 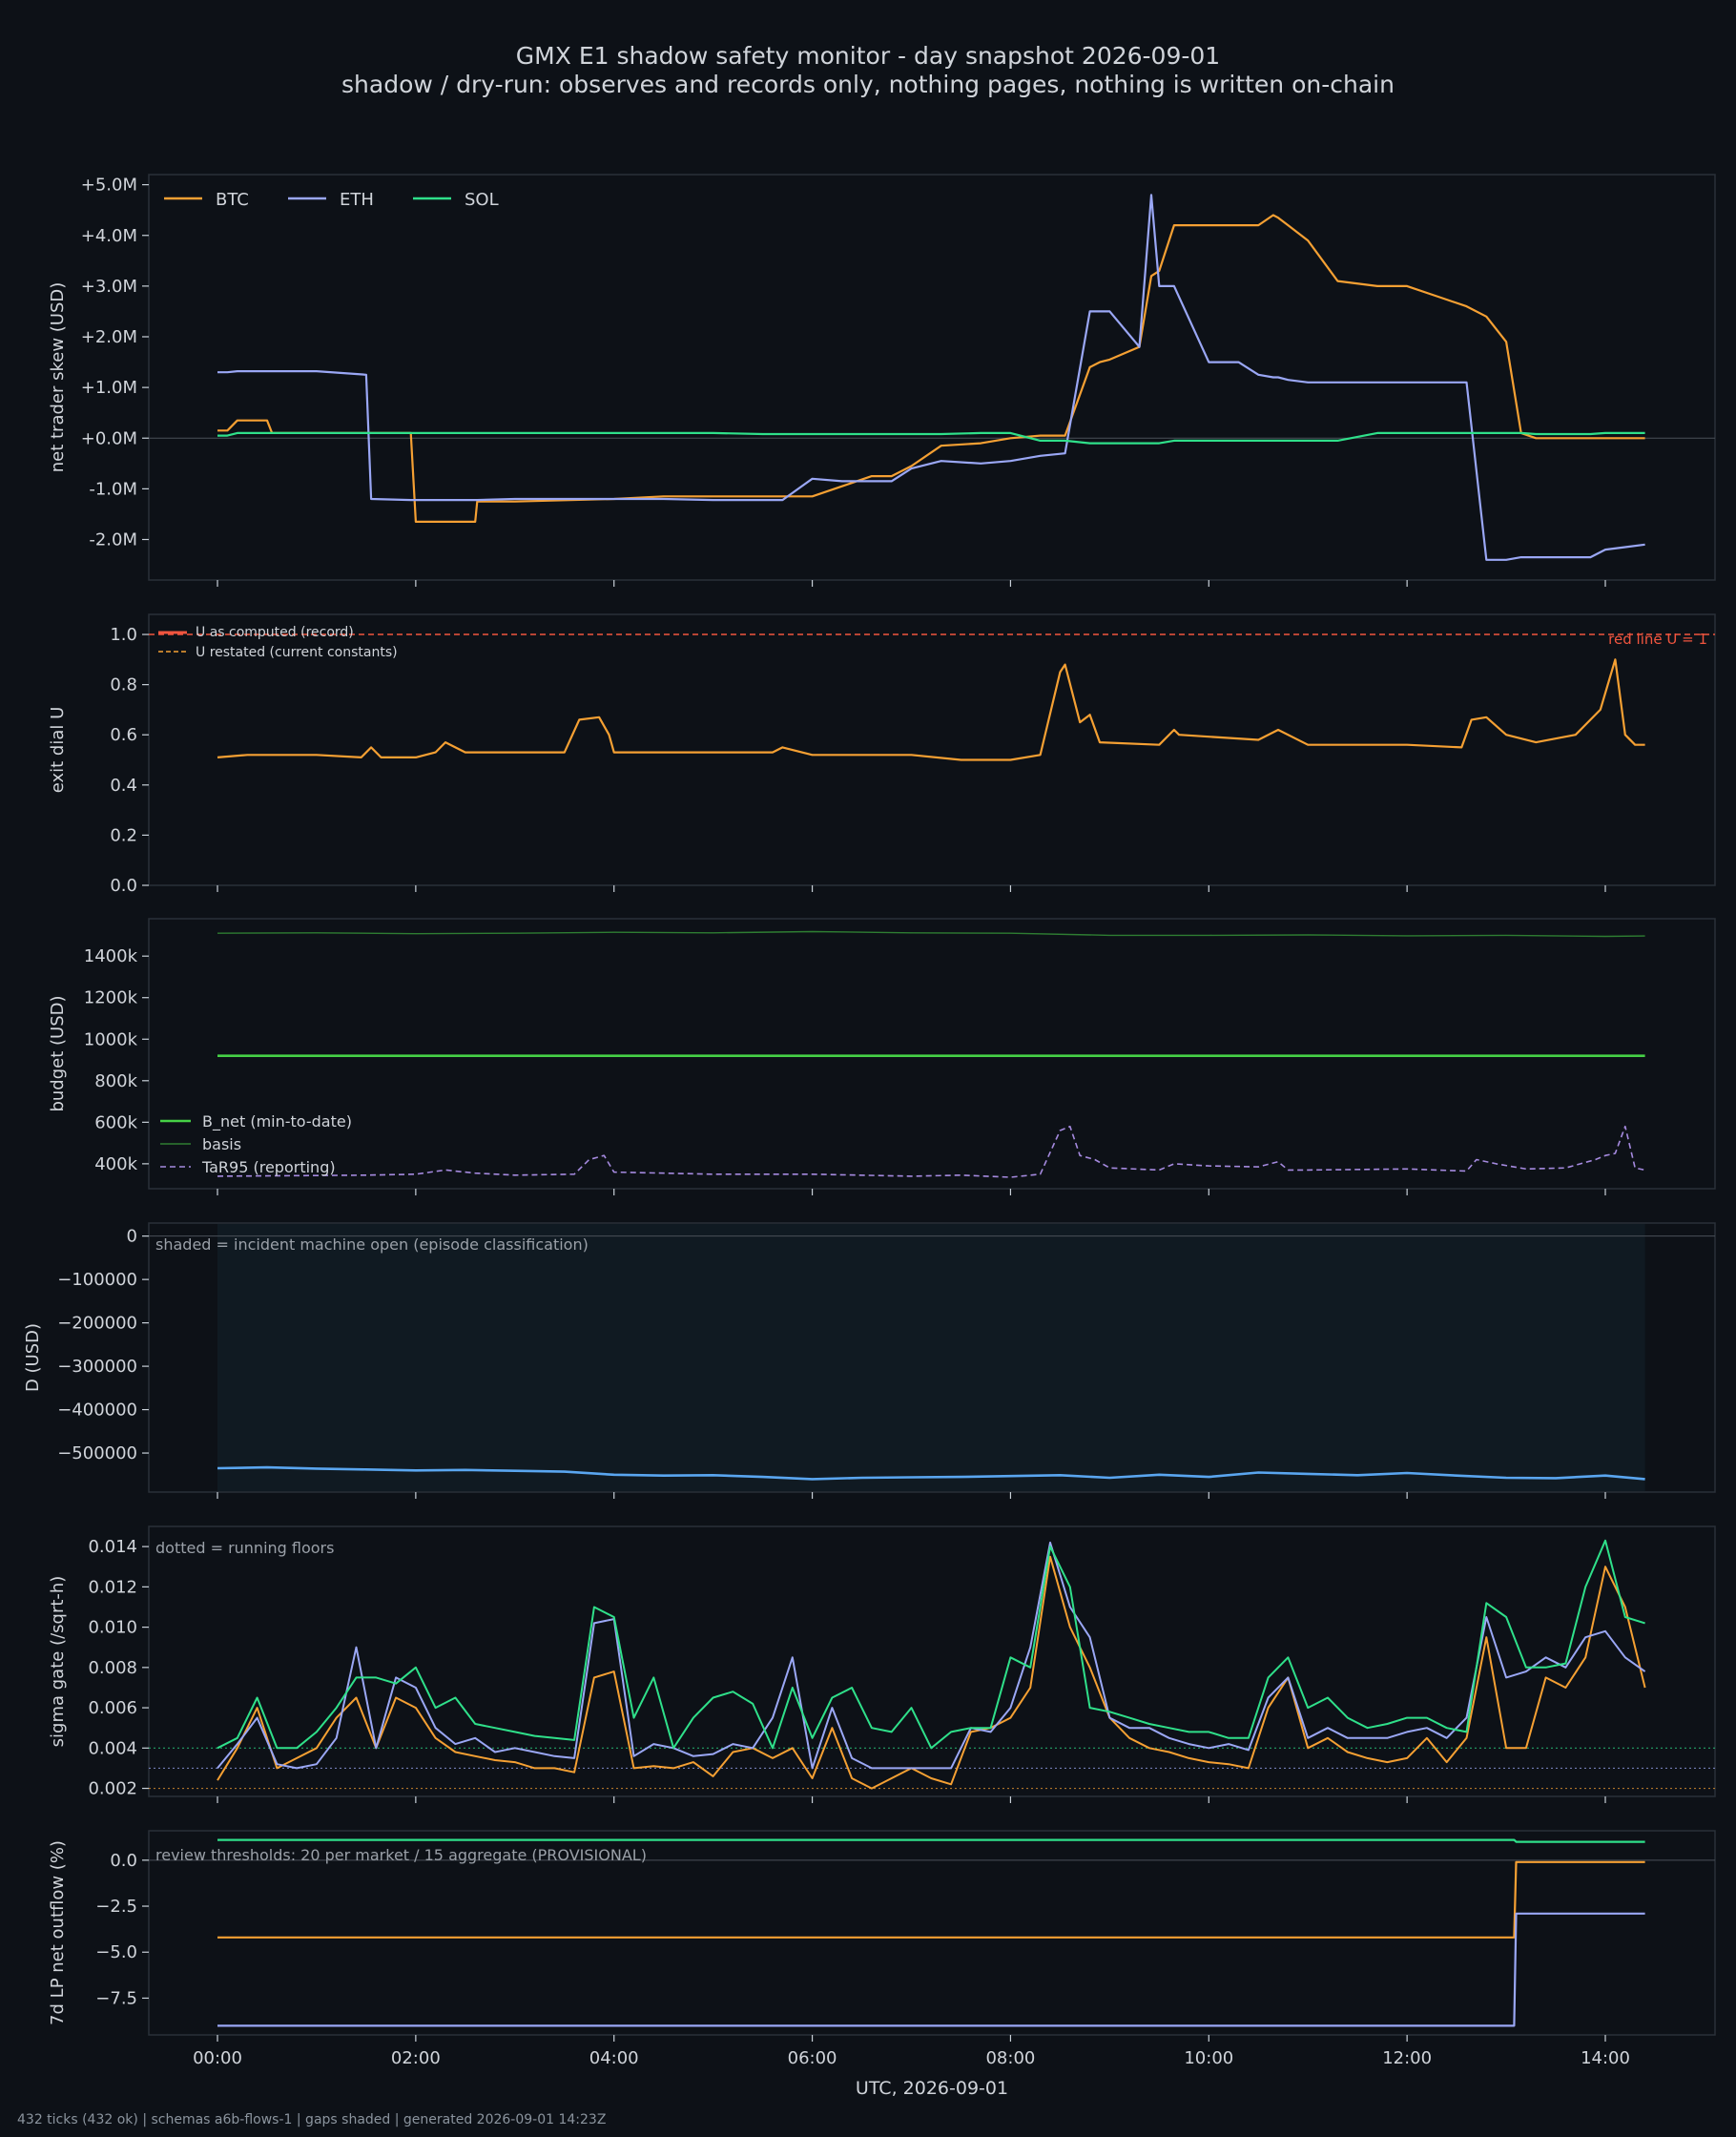 What do you see at coordinates (116, 1952) in the screenshot?
I see `y-tick-label: −5.0` at bounding box center [116, 1952].